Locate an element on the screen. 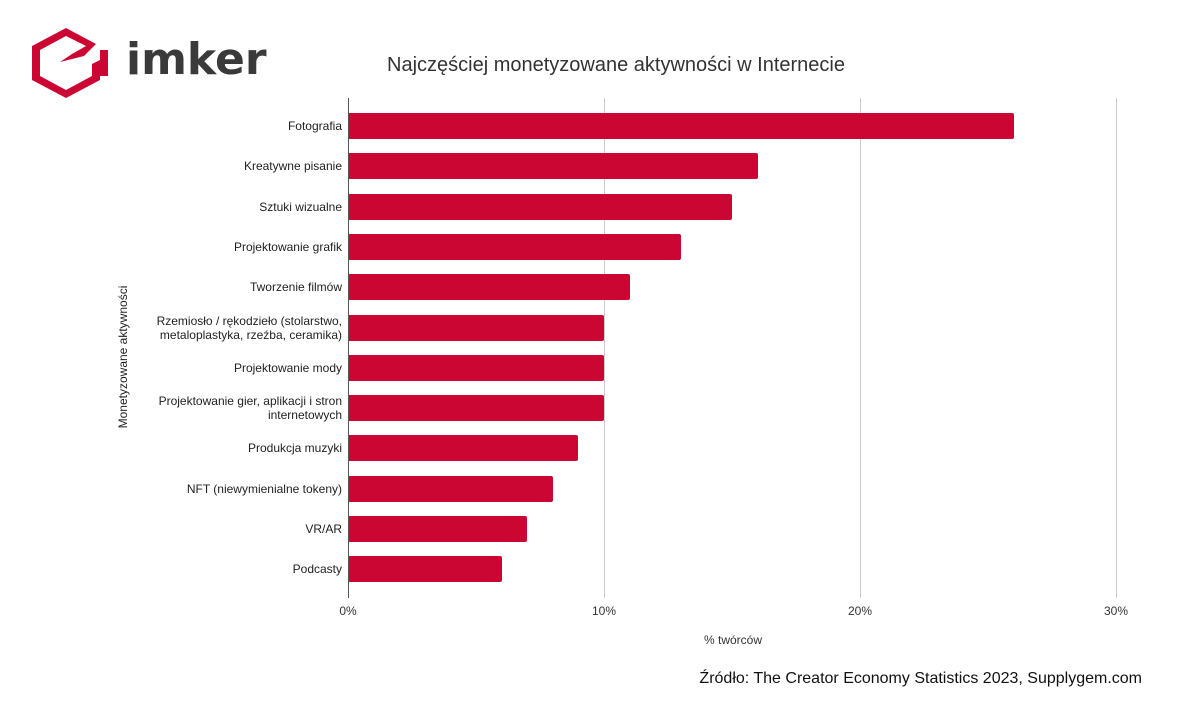 This screenshot has height=720, width=1184. x-axis-label: % twórców is located at coordinates (733, 640).